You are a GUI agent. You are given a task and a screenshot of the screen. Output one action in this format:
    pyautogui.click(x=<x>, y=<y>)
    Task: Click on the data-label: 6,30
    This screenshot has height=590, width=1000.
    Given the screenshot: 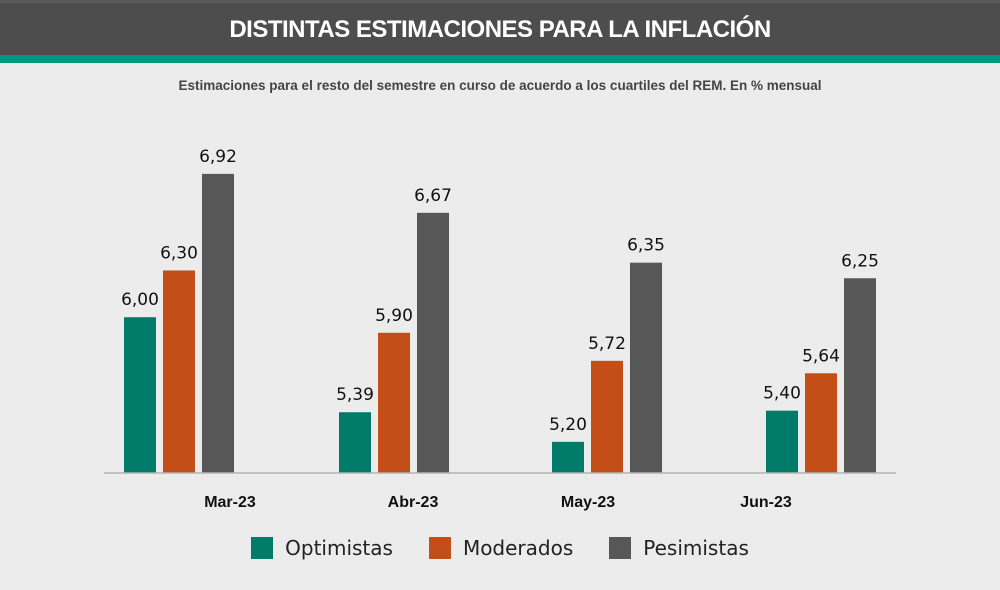 What is the action you would take?
    pyautogui.click(x=179, y=253)
    